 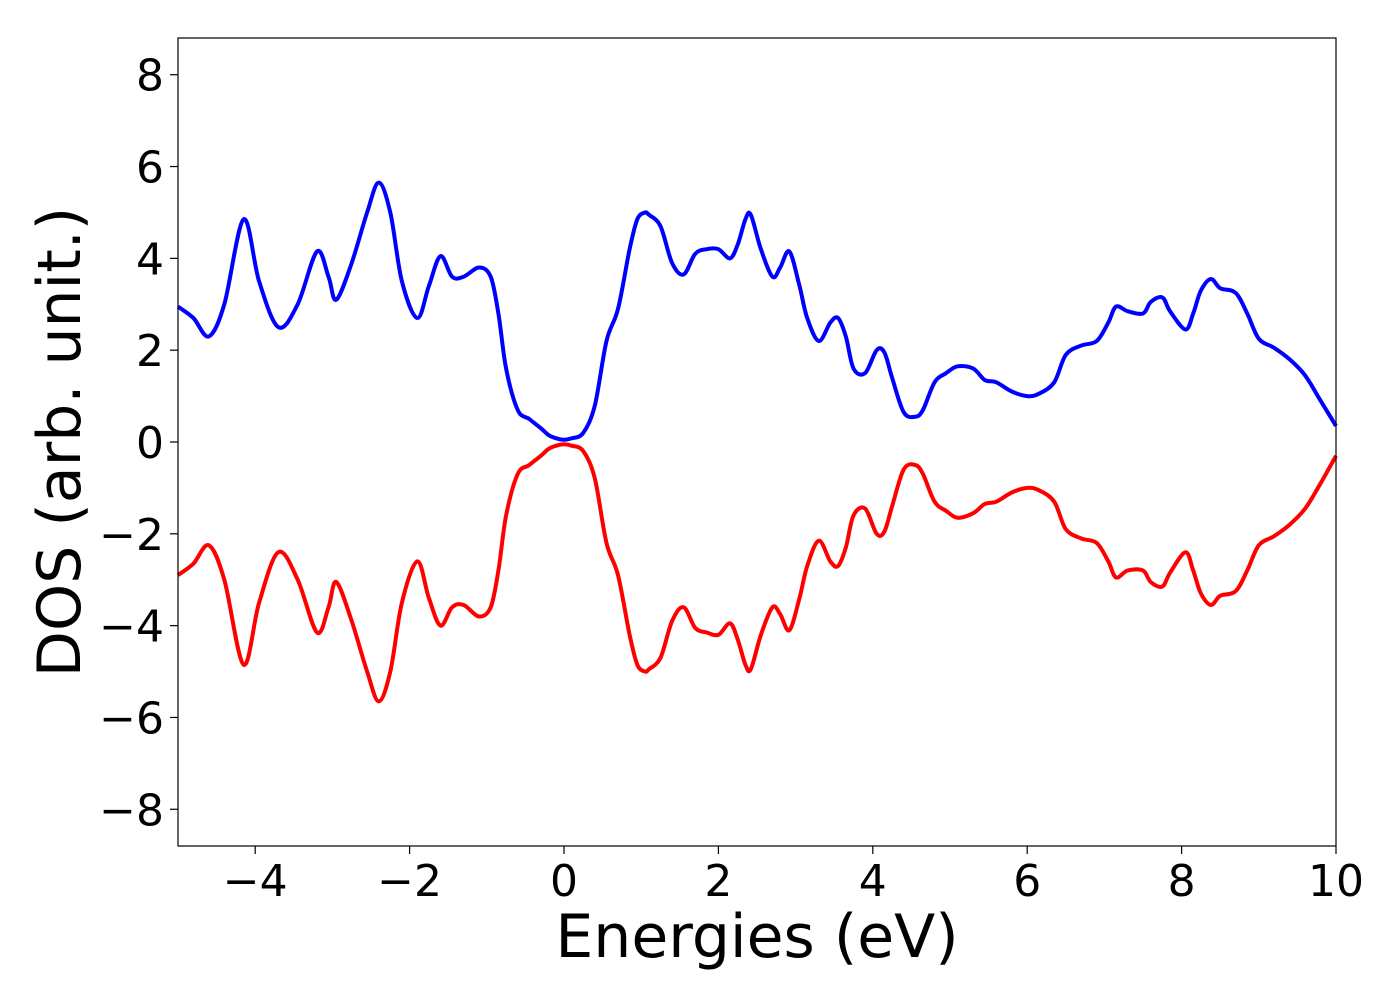 I want to click on y-axis: 8 6 4 2 0 −2 −4 −6 −8, so click(x=138, y=443).